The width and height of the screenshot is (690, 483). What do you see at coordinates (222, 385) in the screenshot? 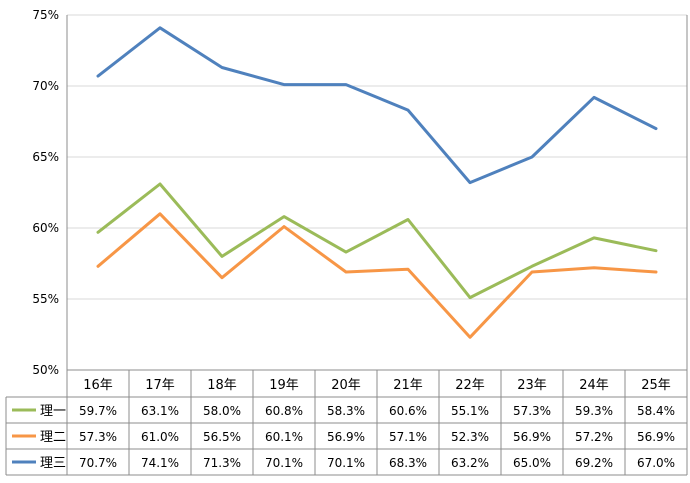
I see `category-label: 18年` at bounding box center [222, 385].